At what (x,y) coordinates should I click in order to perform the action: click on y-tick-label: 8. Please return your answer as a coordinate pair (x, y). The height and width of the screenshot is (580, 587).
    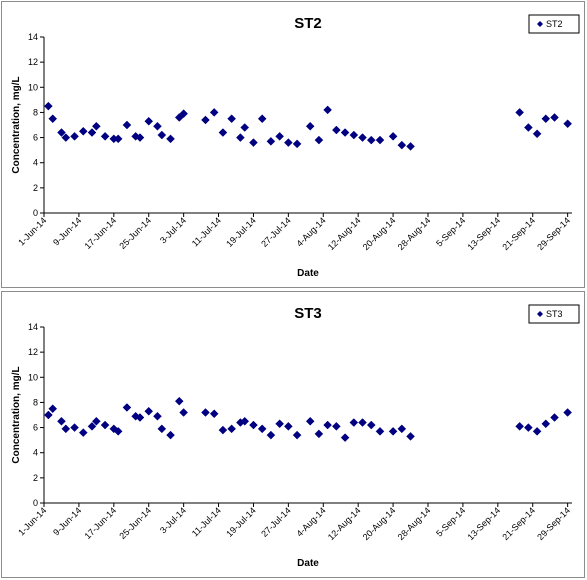
    Looking at the image, I should click on (35, 112).